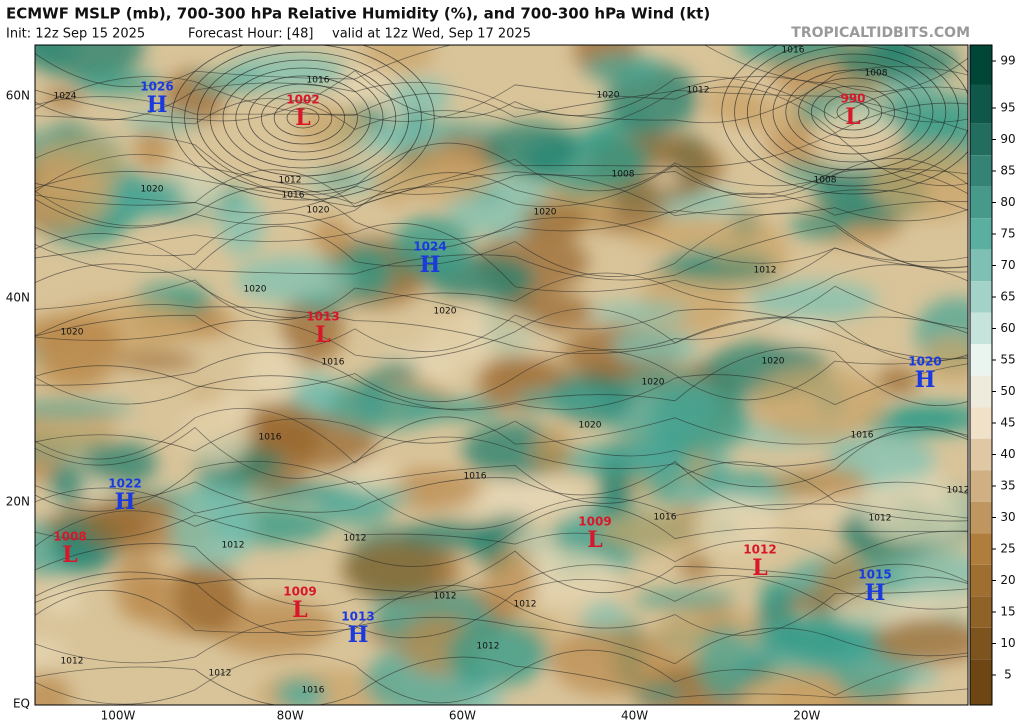 This screenshot has width=1024, height=728. Describe the element at coordinates (924, 362) in the screenshot. I see `pressure-value: 1020` at that location.